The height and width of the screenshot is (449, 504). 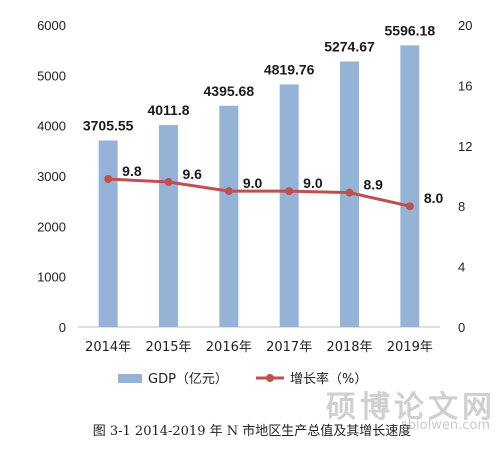 What do you see at coordinates (465, 25) in the screenshot?
I see `right-tick-label: 20` at bounding box center [465, 25].